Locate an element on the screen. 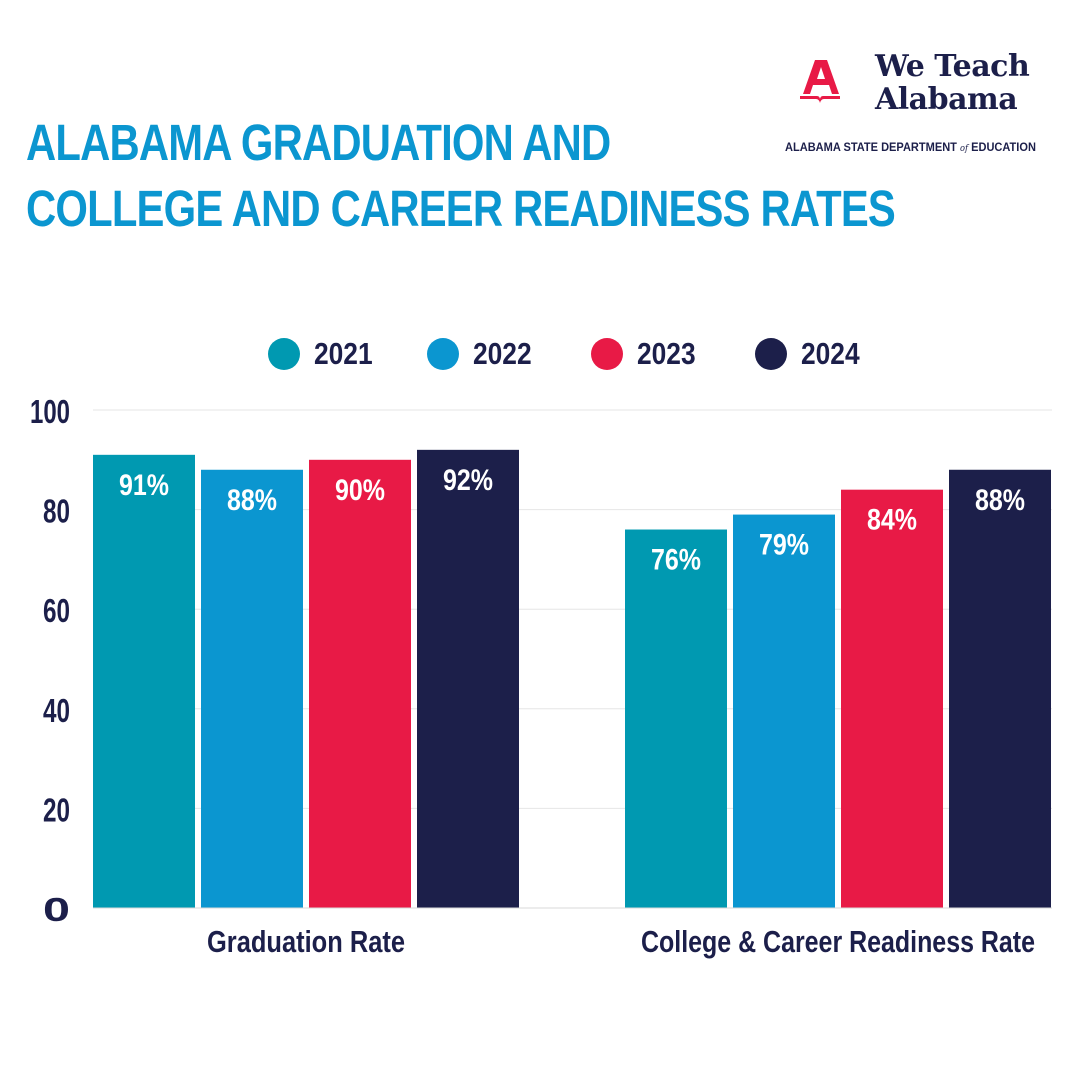 This screenshot has width=1080, height=1080. legend-swatch-2022 is located at coordinates (443, 354).